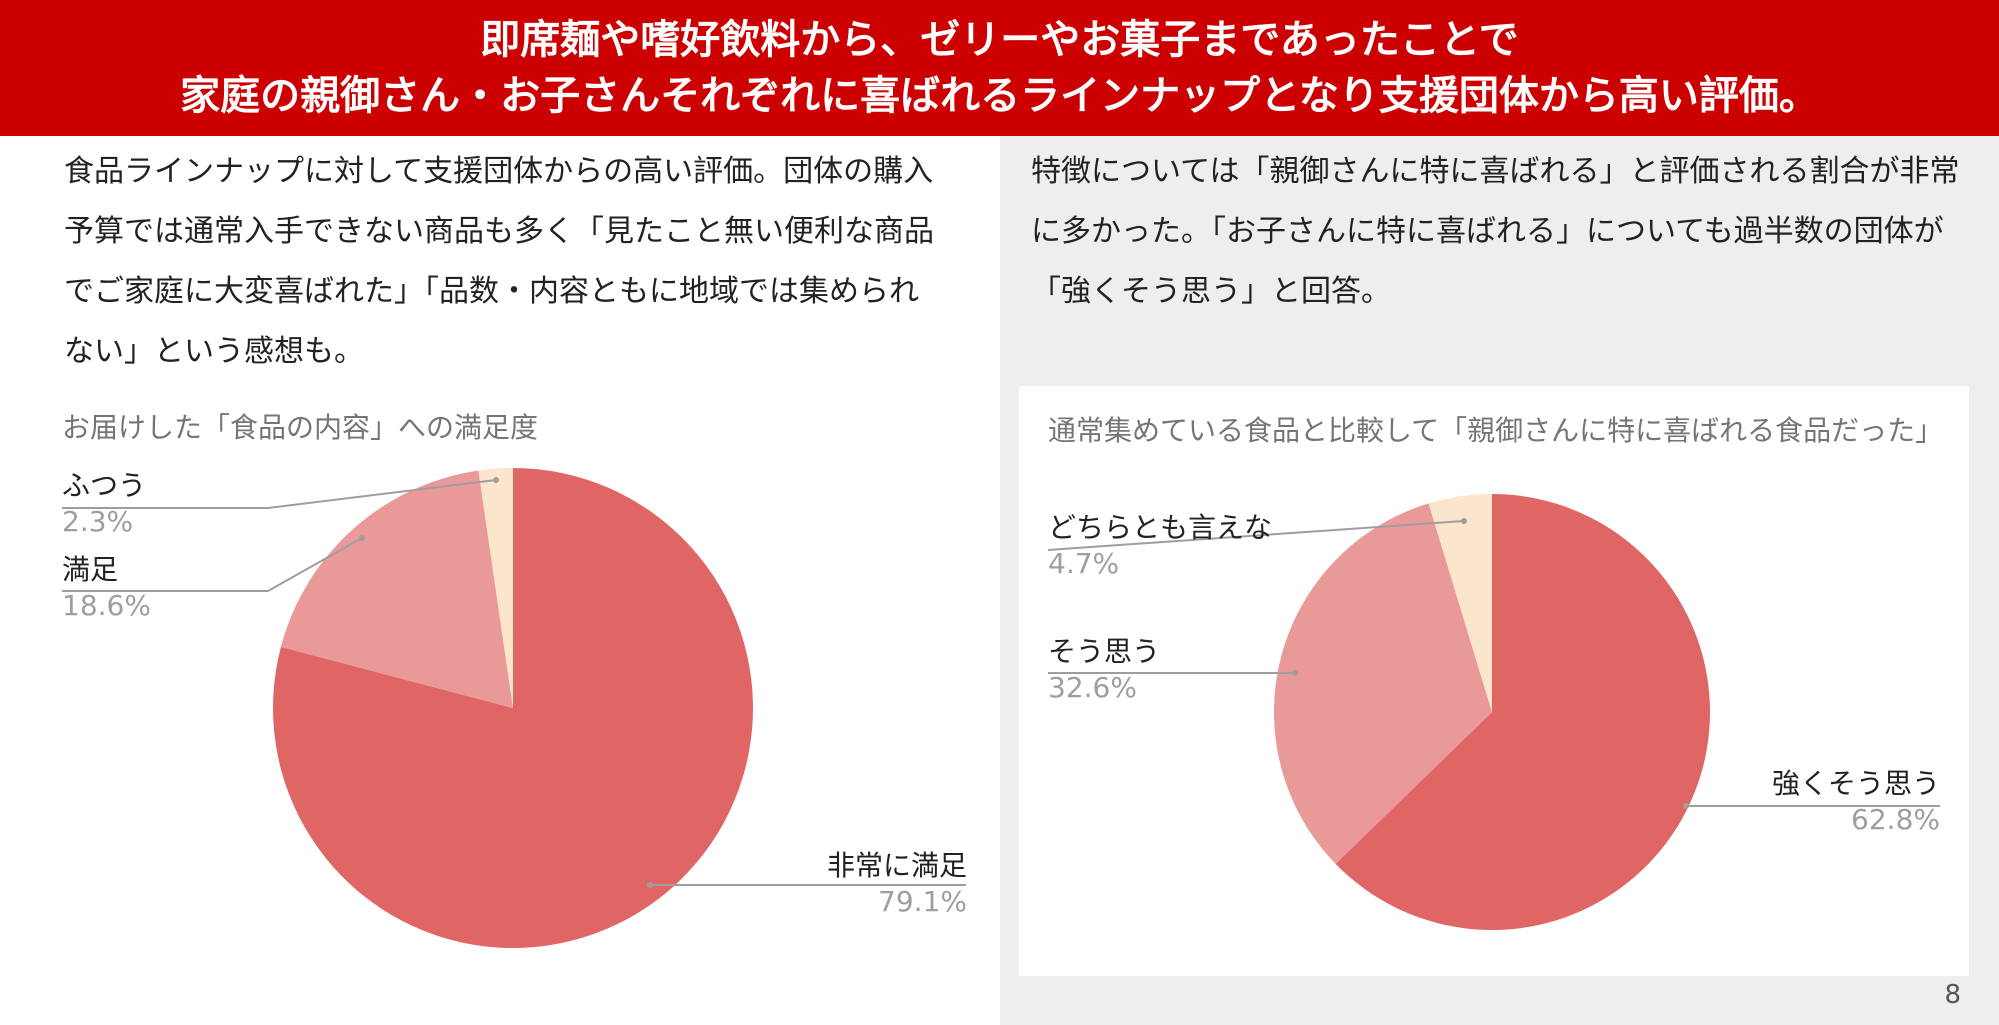 Image resolution: width=1999 pixels, height=1025 pixels. I want to click on left-legend-manzoku: 満足 18.6%, so click(106, 588).